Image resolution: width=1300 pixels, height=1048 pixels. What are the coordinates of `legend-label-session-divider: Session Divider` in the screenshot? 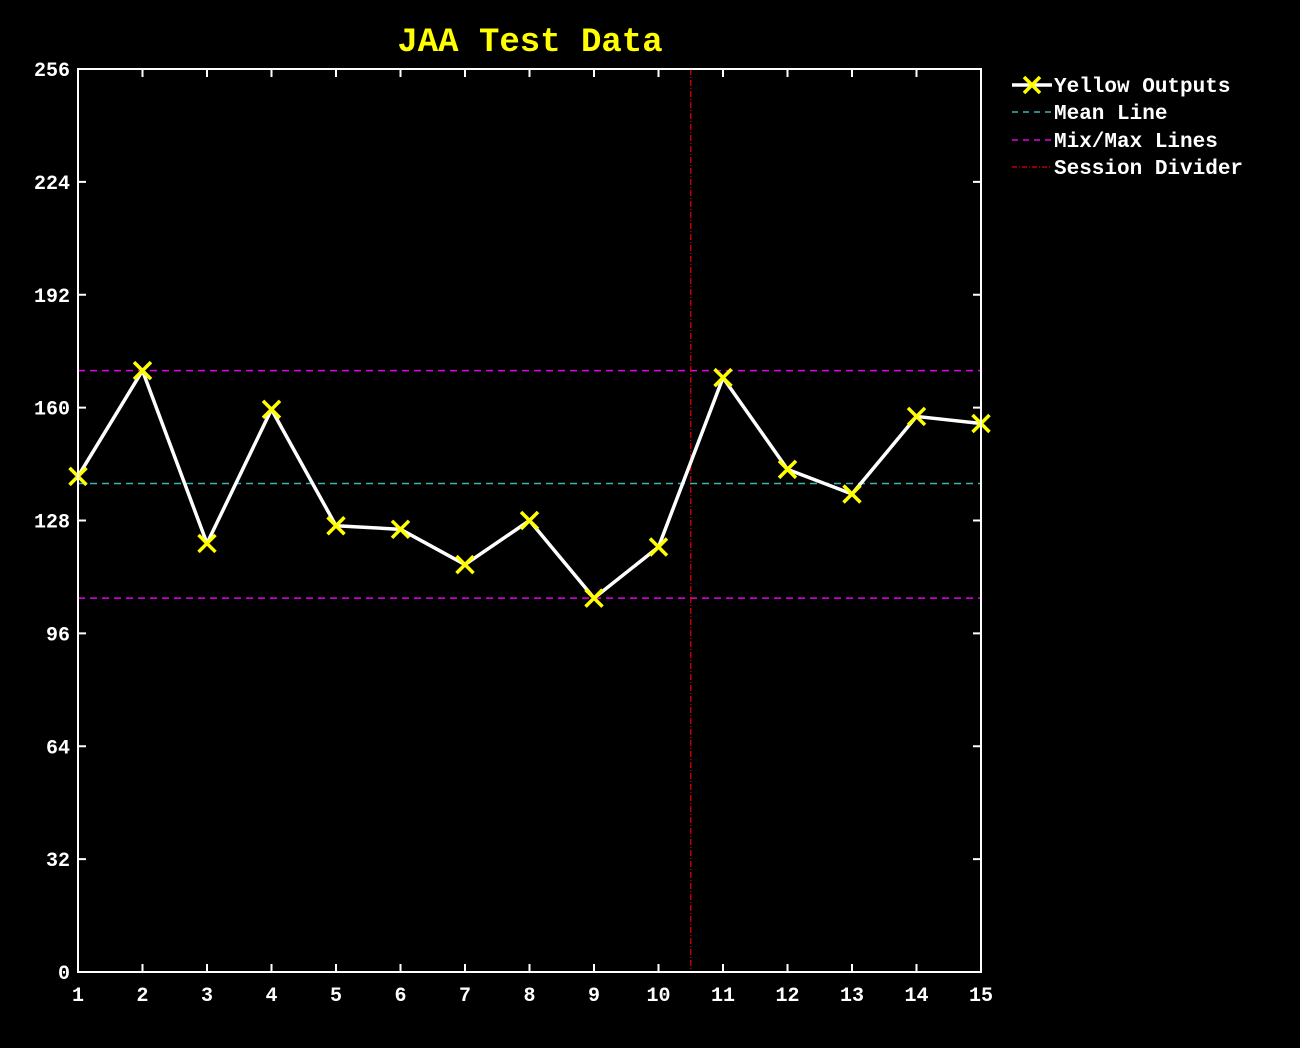 It's located at (1148, 169).